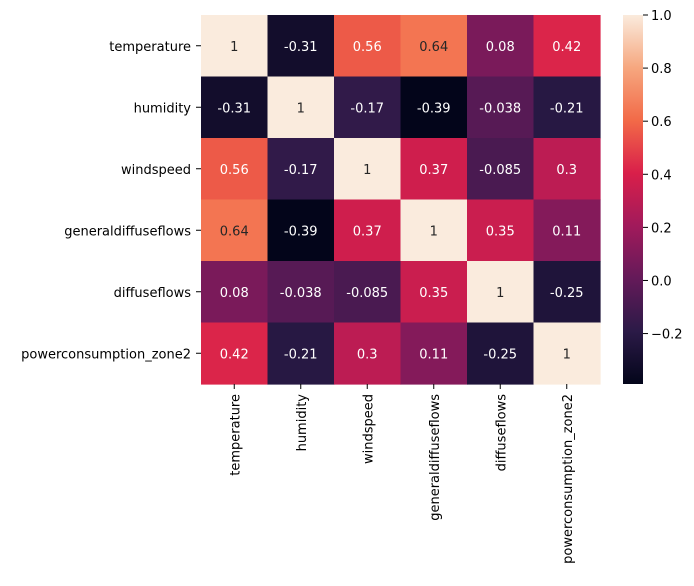  What do you see at coordinates (661, 69) in the screenshot?
I see `colorbar-tick-label: 0.8` at bounding box center [661, 69].